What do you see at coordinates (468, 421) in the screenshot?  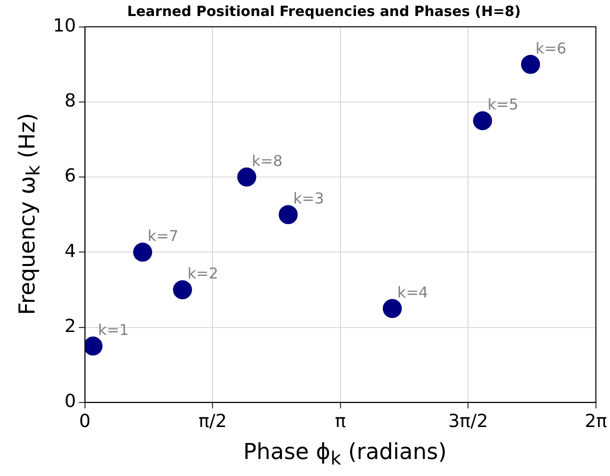 I see `x-tick-label: 3π/2` at bounding box center [468, 421].